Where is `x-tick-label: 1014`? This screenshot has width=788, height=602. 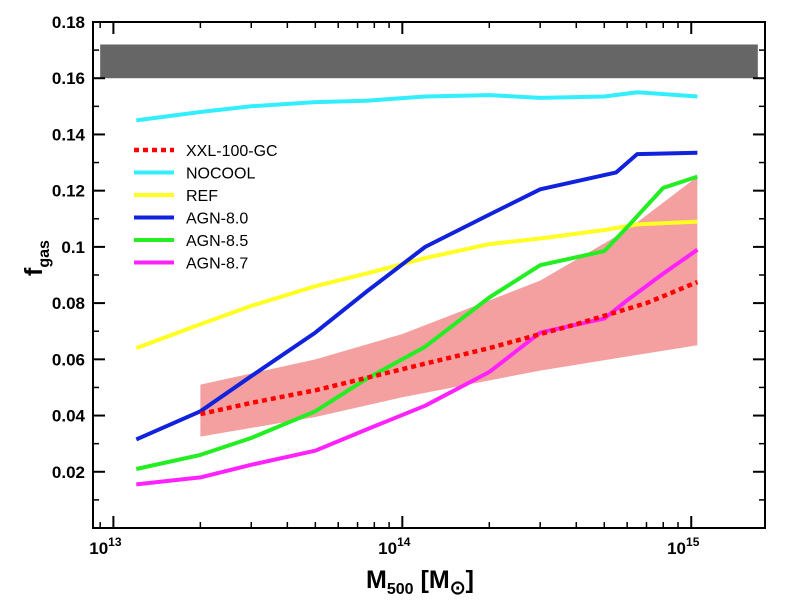 x-tick-label: 1014 is located at coordinates (394, 546).